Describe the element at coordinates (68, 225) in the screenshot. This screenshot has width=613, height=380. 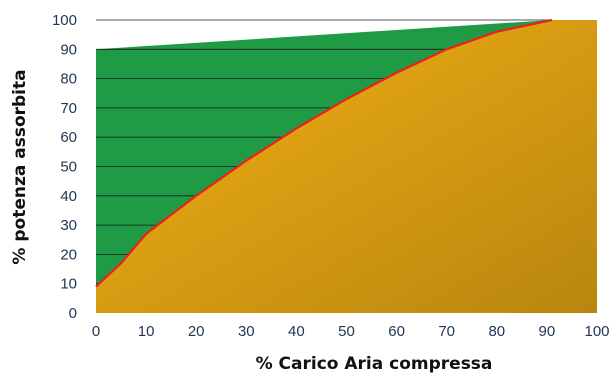
I see `y-tick-label-30: 30` at that location.